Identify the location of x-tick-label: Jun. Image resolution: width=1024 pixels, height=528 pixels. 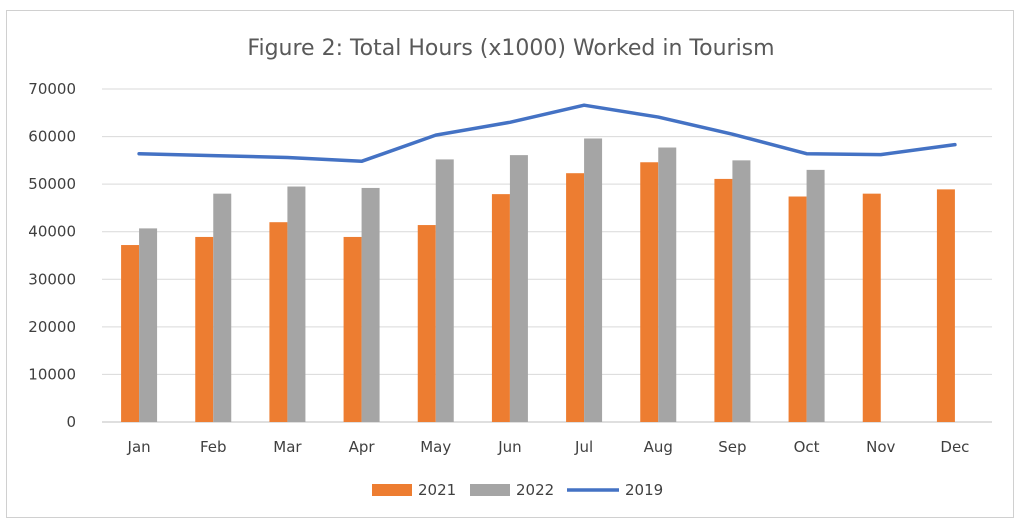
(509, 447).